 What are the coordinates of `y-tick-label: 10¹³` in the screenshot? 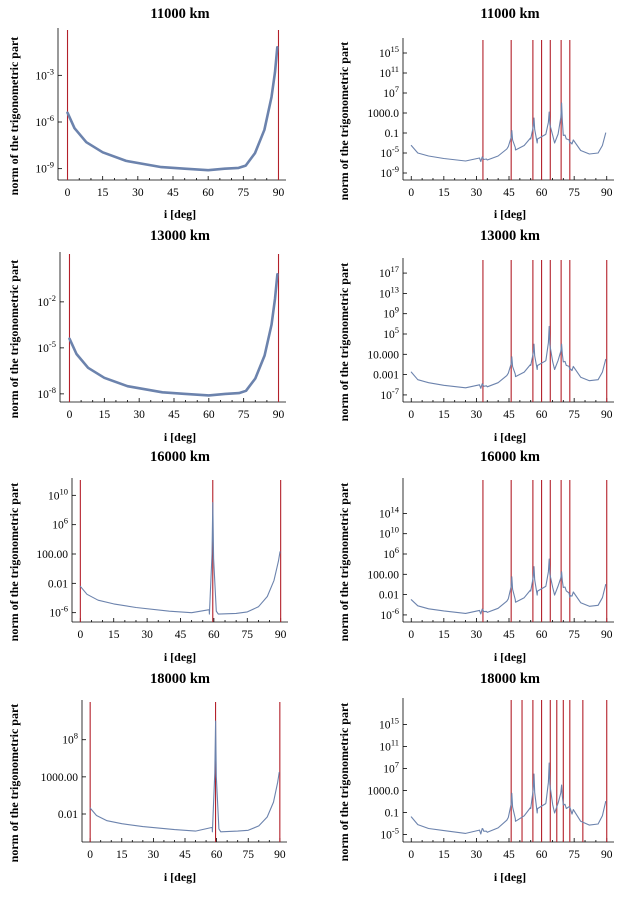 It's located at (389, 292).